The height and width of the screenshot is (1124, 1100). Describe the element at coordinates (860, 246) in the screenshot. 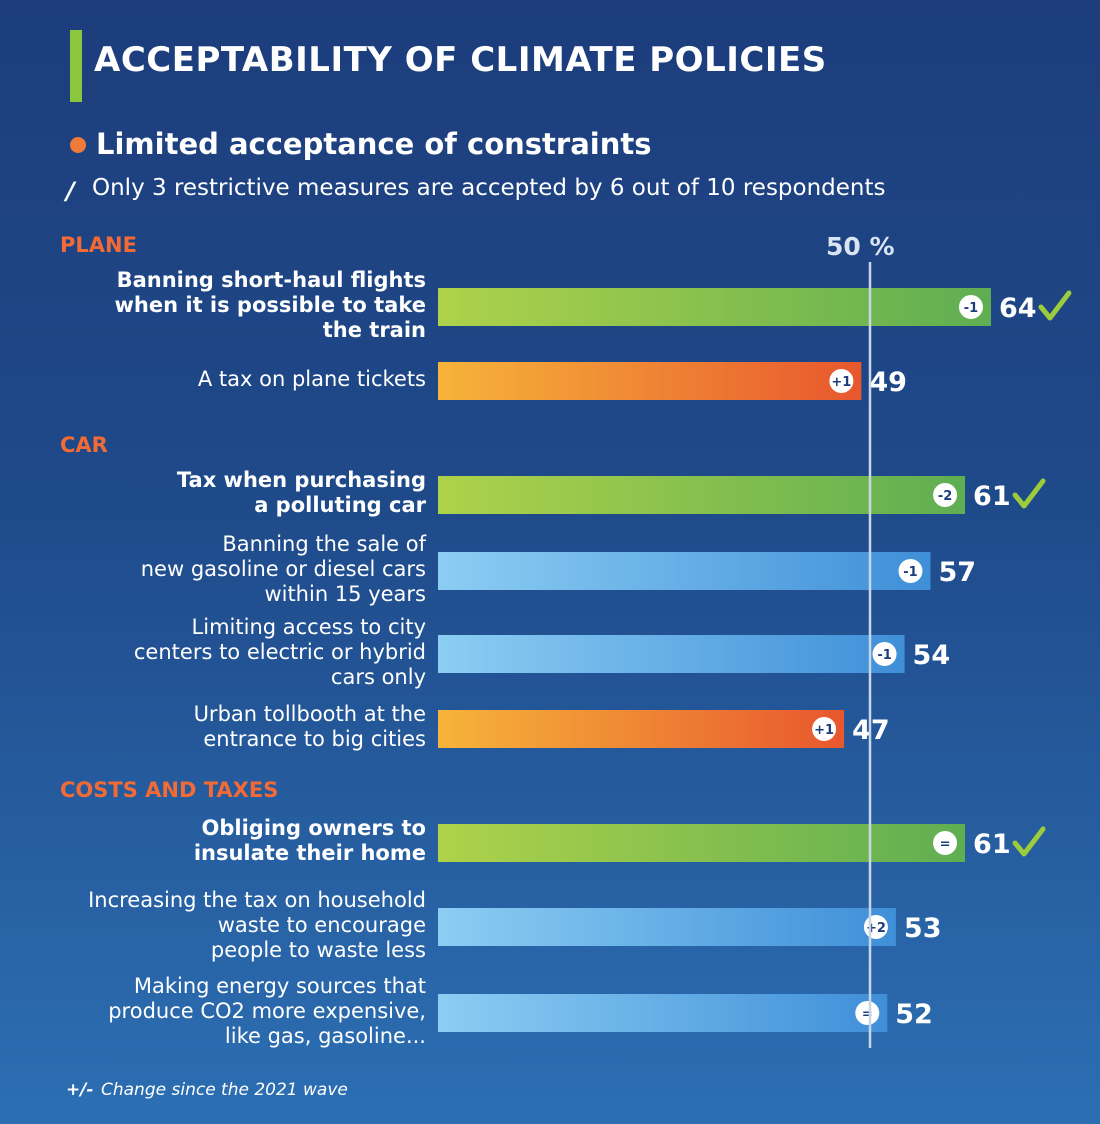

I see `reference-line-label: 50 %` at that location.